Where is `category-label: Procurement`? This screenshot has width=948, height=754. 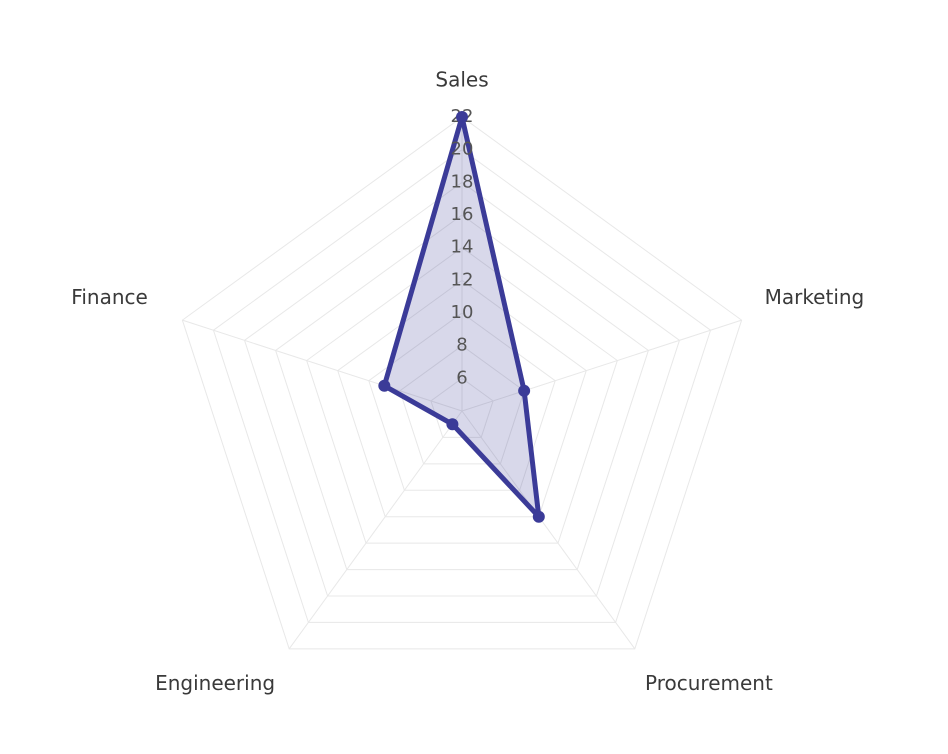 category-label: Procurement is located at coordinates (709, 683).